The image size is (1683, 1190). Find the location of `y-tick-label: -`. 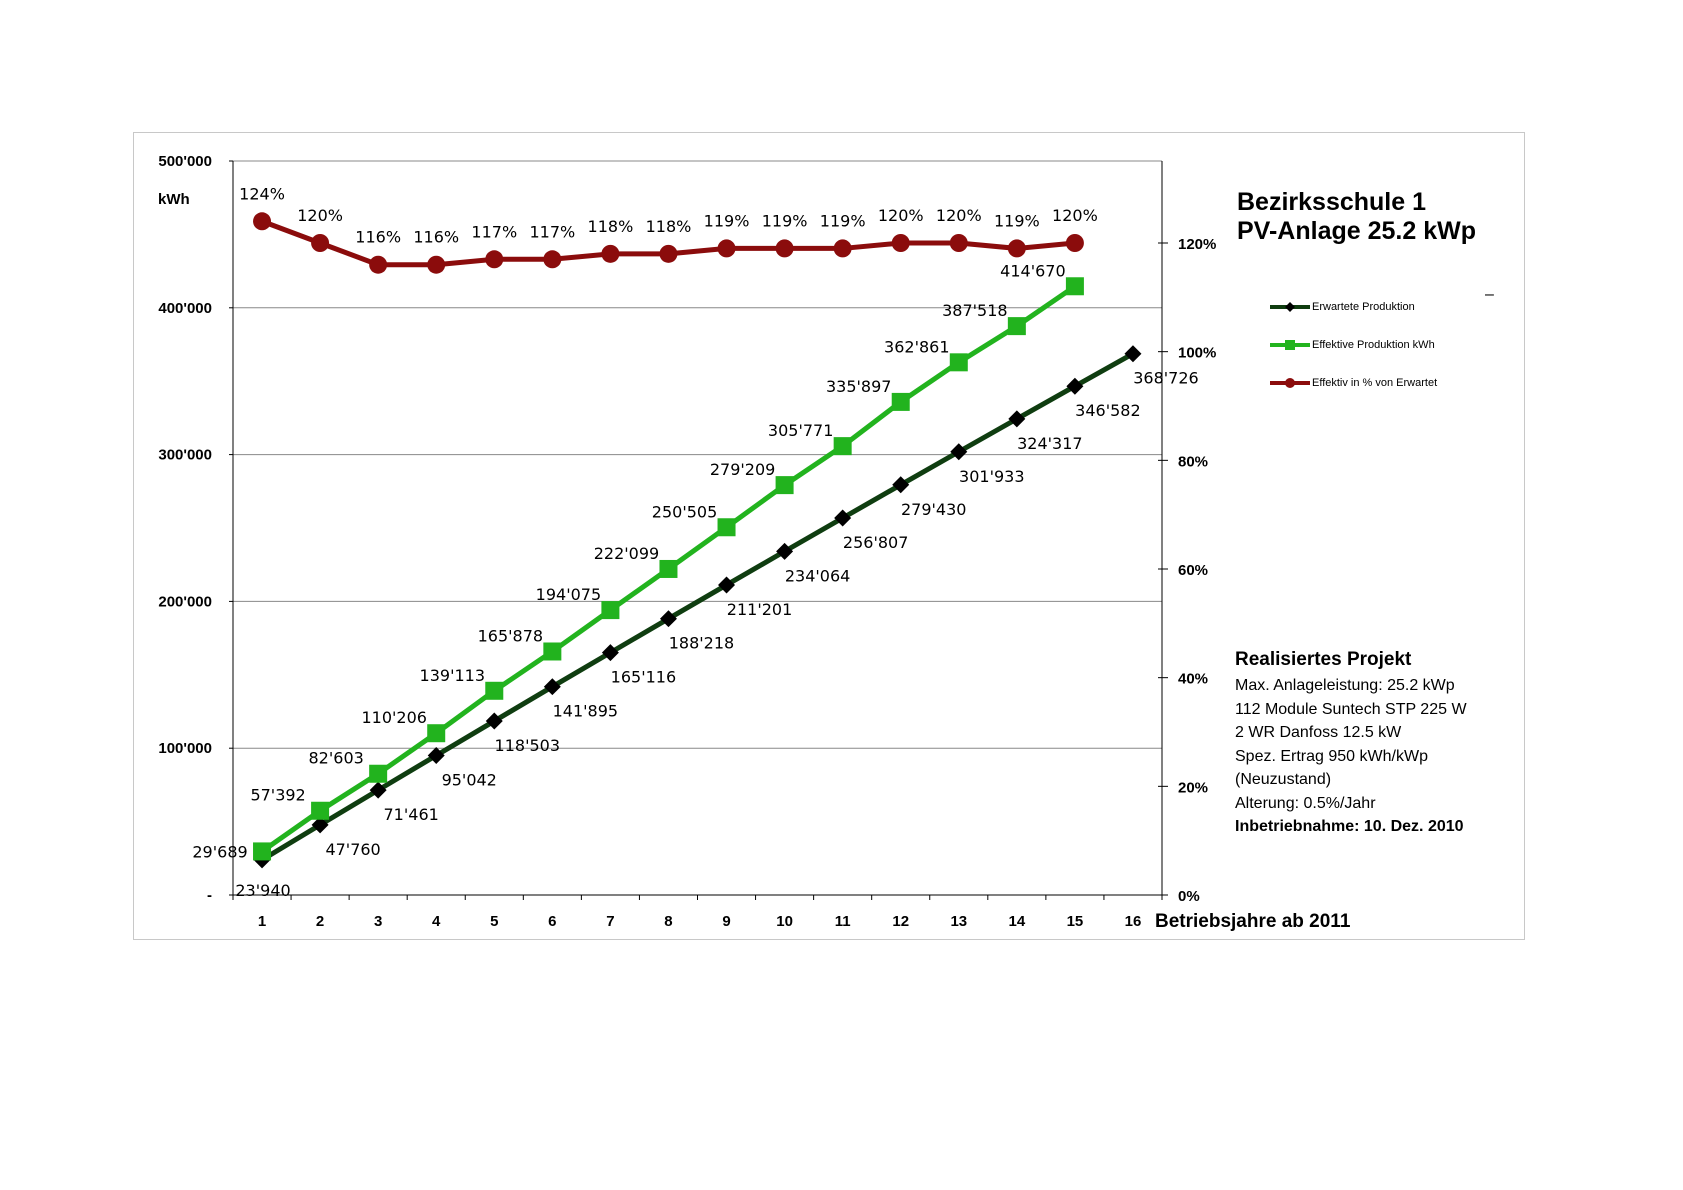

y-tick-label: - is located at coordinates (209, 895).